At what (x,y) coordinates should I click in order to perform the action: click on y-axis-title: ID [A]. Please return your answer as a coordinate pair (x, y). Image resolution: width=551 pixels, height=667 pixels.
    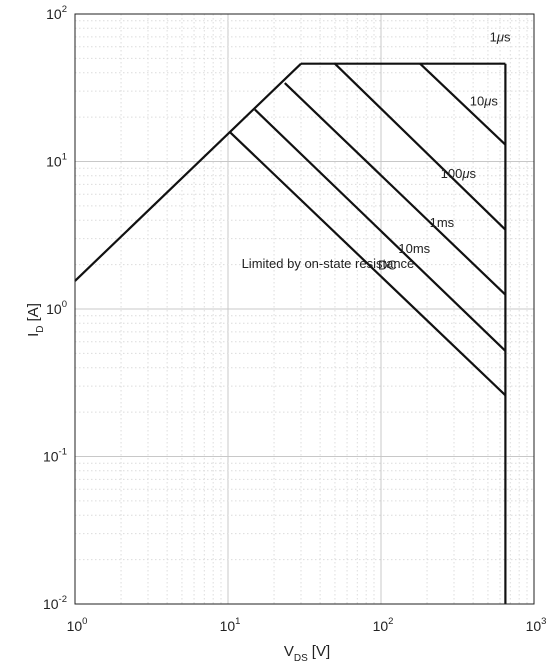
    Looking at the image, I should click on (35, 320).